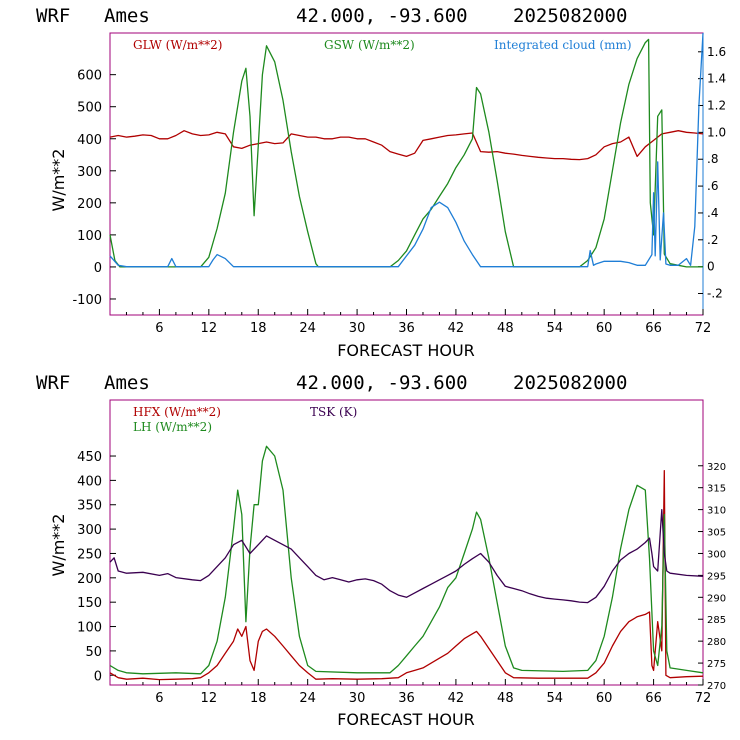  What do you see at coordinates (89, 457) in the screenshot?
I see `y-tick-label: 450` at bounding box center [89, 457].